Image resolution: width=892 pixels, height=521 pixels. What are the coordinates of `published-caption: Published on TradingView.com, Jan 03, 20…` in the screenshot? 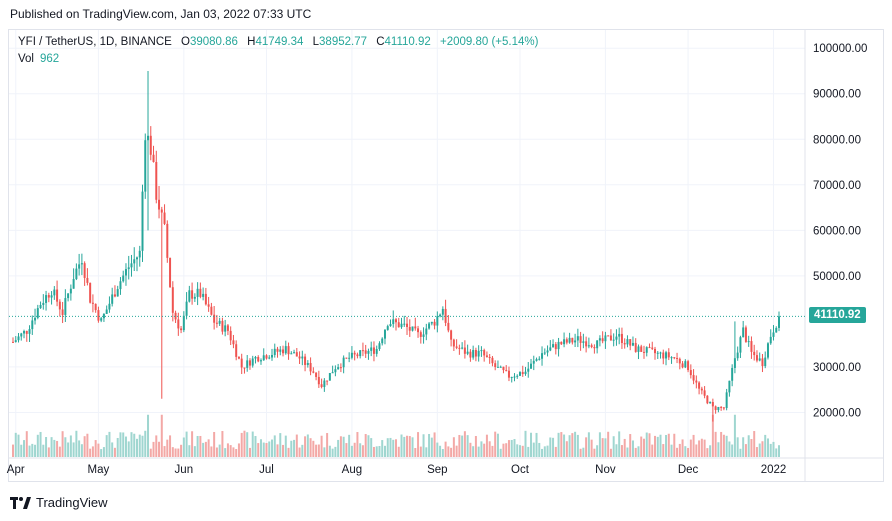 It's located at (161, 14).